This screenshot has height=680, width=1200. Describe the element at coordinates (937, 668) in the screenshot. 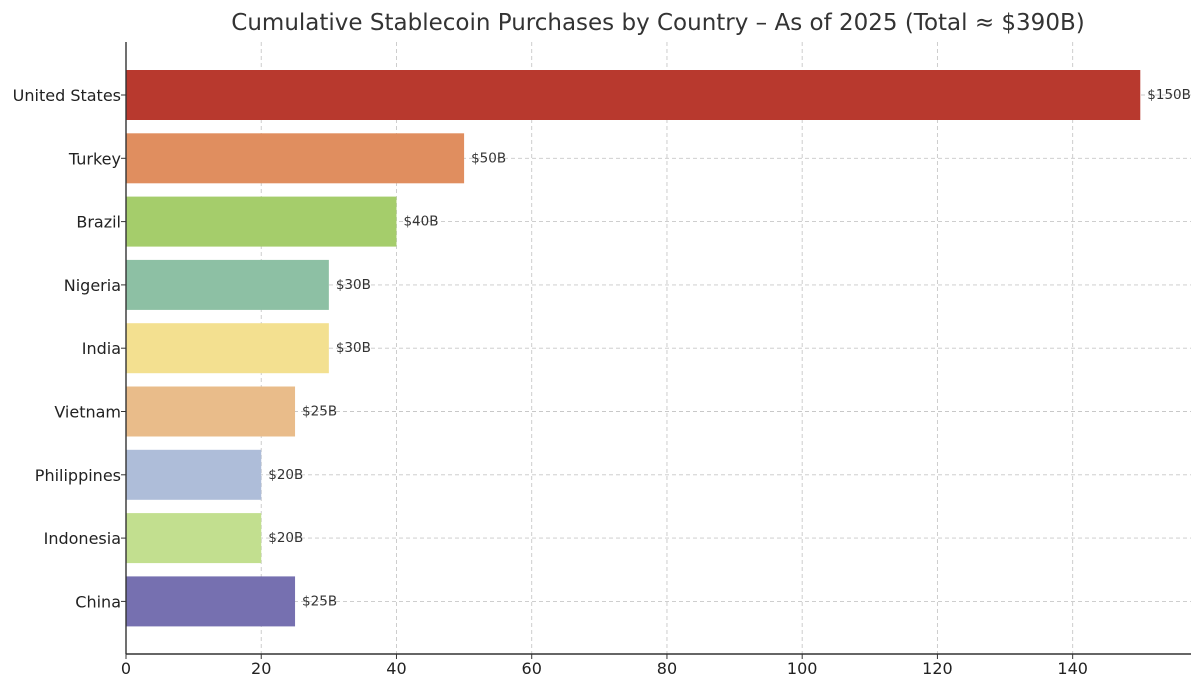

I see `x-tick-label: 120` at that location.